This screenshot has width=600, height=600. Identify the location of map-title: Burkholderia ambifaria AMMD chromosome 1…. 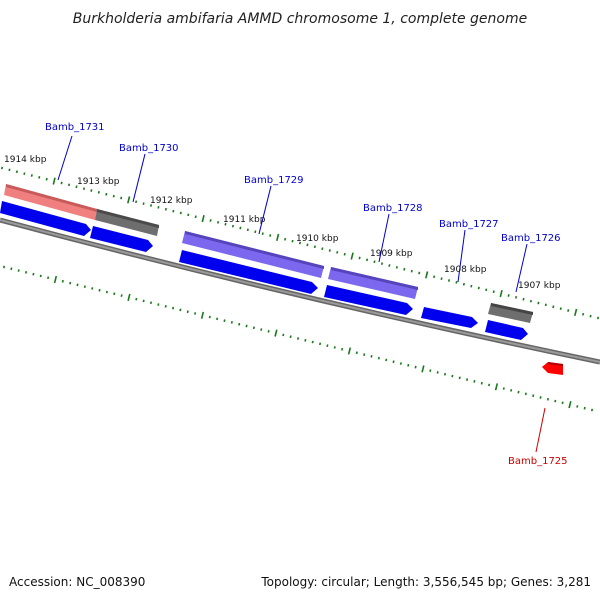
(300, 19).